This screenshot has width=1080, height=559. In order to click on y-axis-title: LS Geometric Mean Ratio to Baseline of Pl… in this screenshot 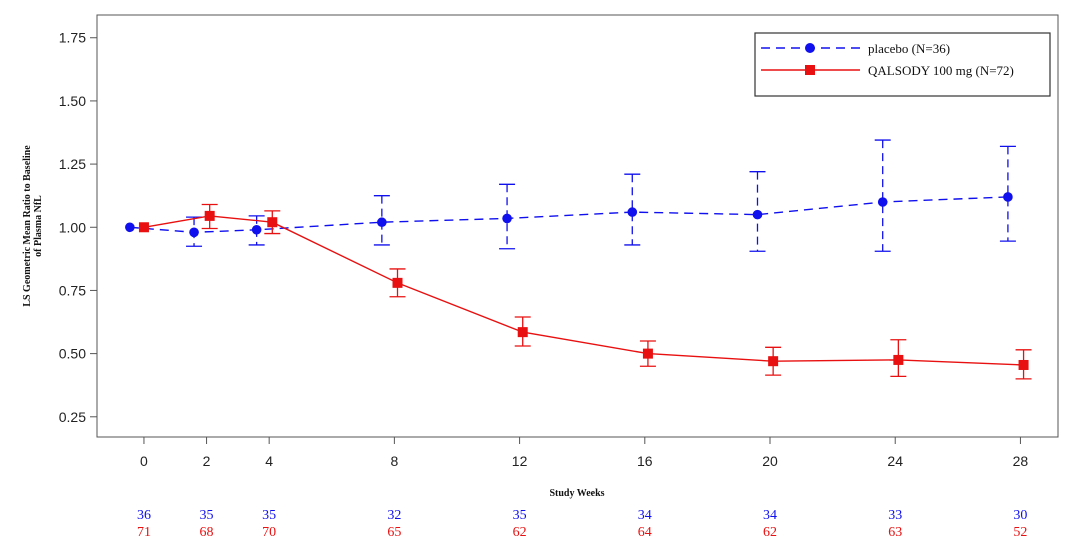, I will do `click(33, 226)`.